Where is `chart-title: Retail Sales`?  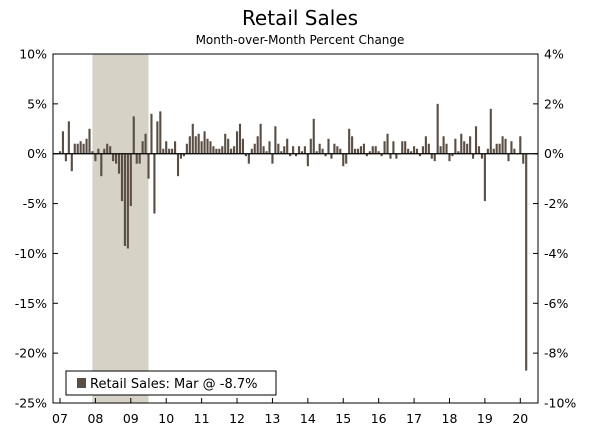
chart-title: Retail Sales is located at coordinates (300, 18).